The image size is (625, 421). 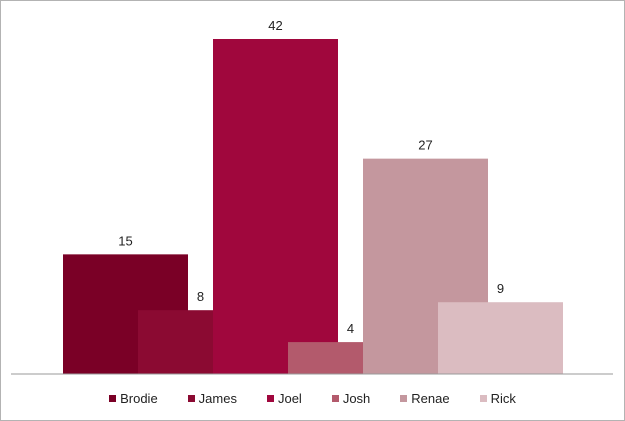 What do you see at coordinates (125, 240) in the screenshot?
I see `data-label-brodie: 15` at bounding box center [125, 240].